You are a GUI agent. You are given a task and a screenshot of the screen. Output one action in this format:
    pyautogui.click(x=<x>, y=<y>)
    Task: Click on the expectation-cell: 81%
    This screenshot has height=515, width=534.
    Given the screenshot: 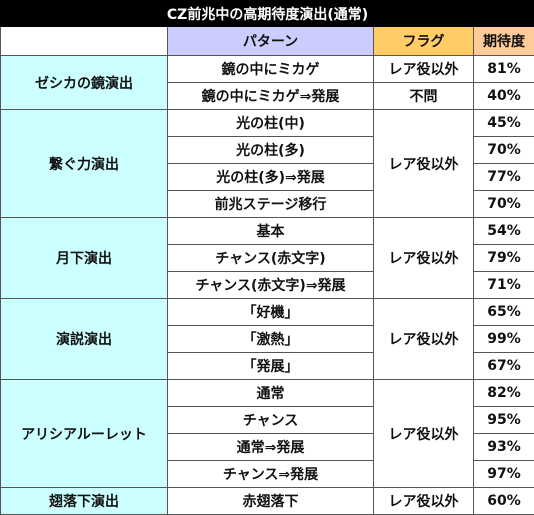 What is the action you would take?
    pyautogui.click(x=504, y=69)
    